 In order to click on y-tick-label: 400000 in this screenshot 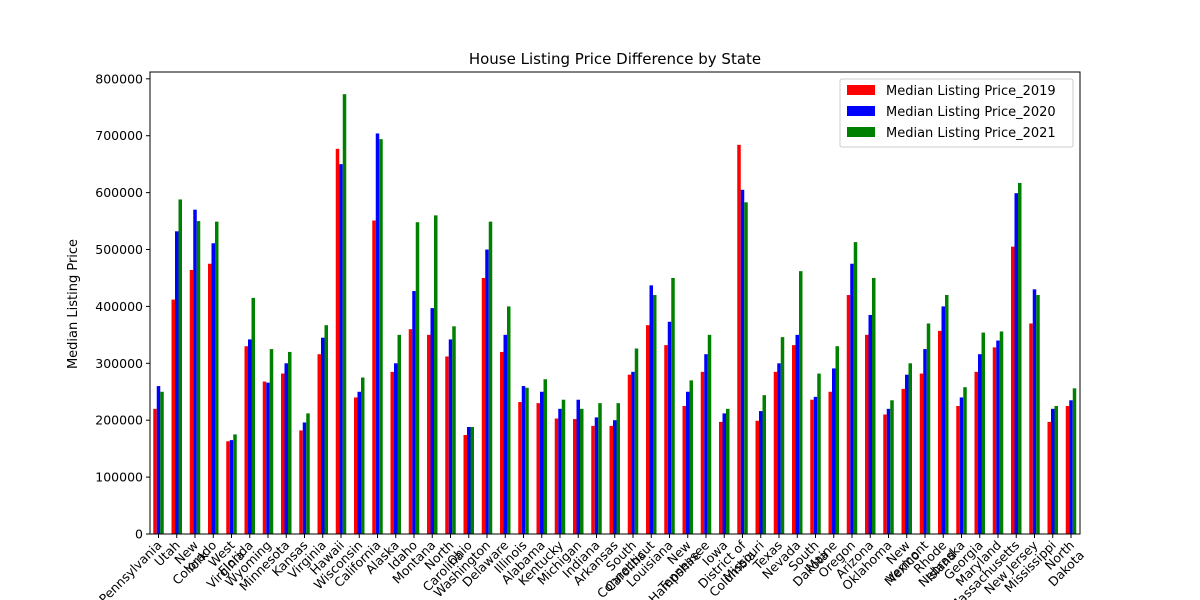, I will do `click(119, 306)`.